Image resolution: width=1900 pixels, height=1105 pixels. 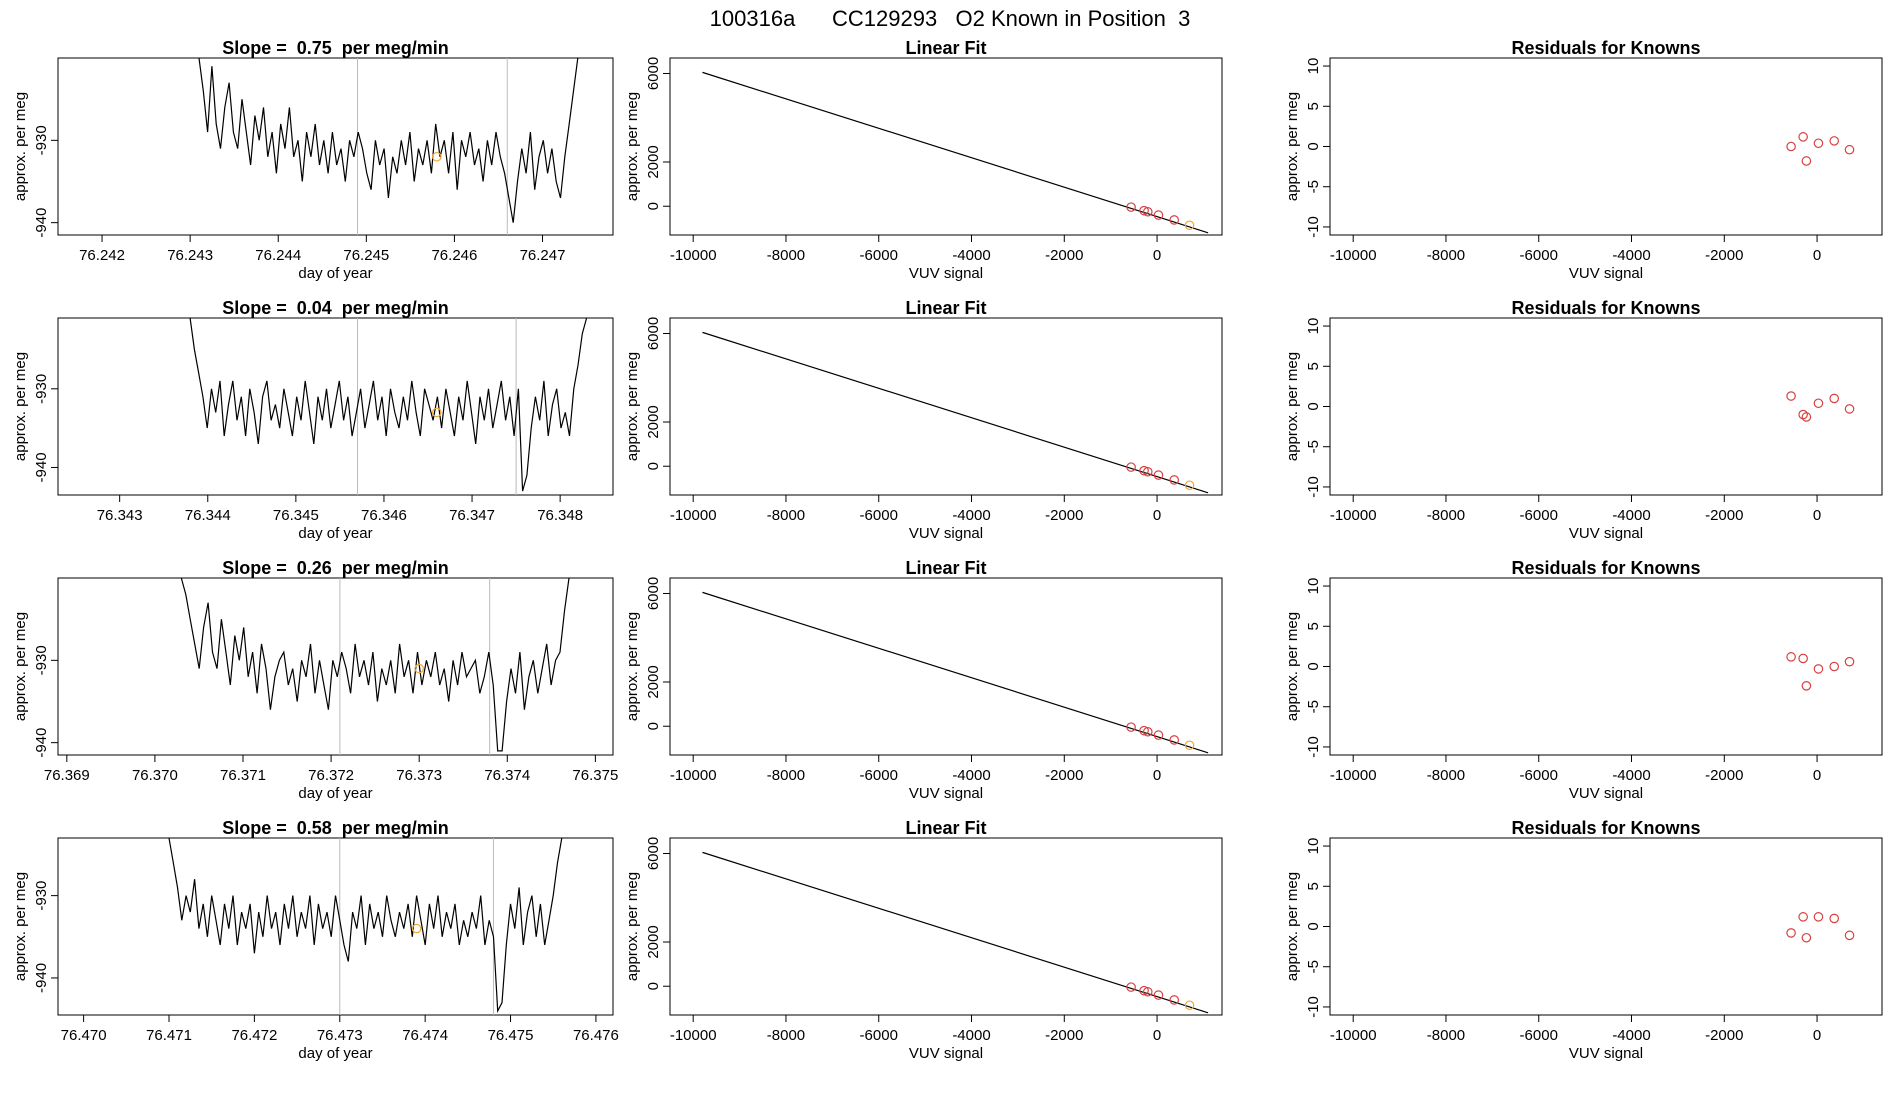 I want to click on chart-title: Slope = 0.26 per meg/min, so click(x=335, y=568).